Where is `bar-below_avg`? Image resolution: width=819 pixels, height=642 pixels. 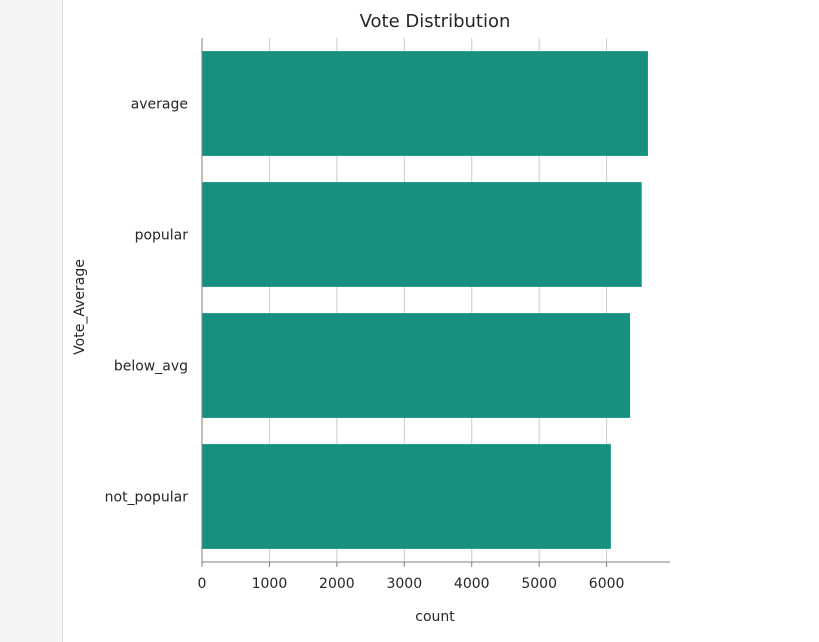
bar-below_avg is located at coordinates (416, 365).